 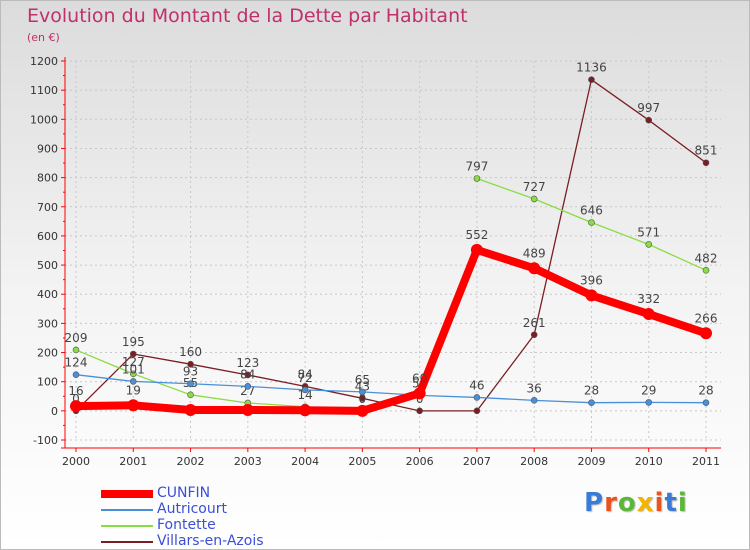 What do you see at coordinates (54, 411) in the screenshot?
I see `y-tick-label: 0` at bounding box center [54, 411].